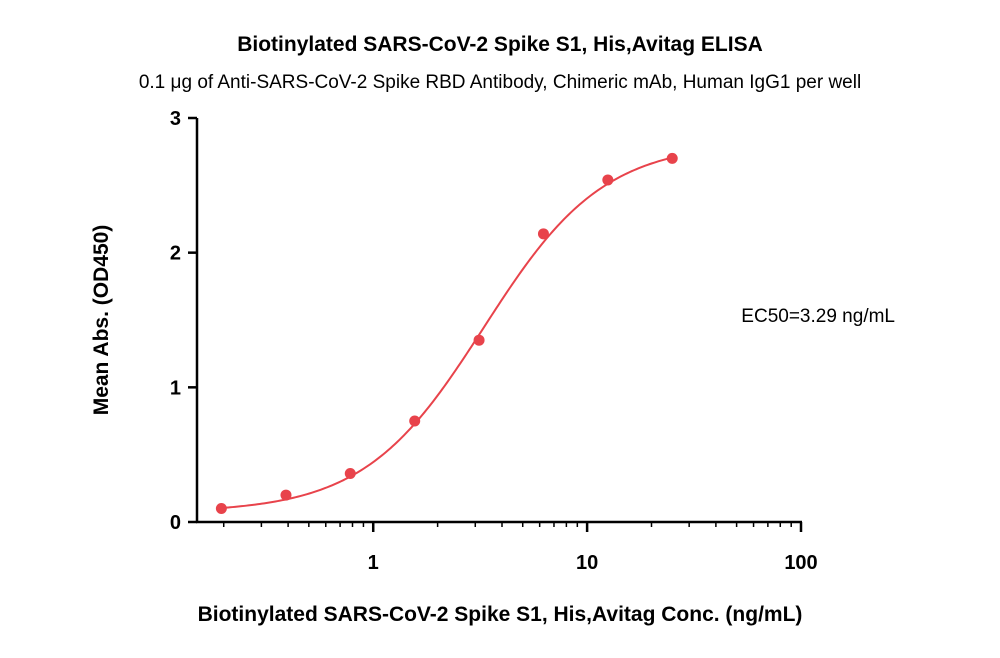  I want to click on ec50-annotation: EC50=3.29 ng/mL, so click(818, 316).